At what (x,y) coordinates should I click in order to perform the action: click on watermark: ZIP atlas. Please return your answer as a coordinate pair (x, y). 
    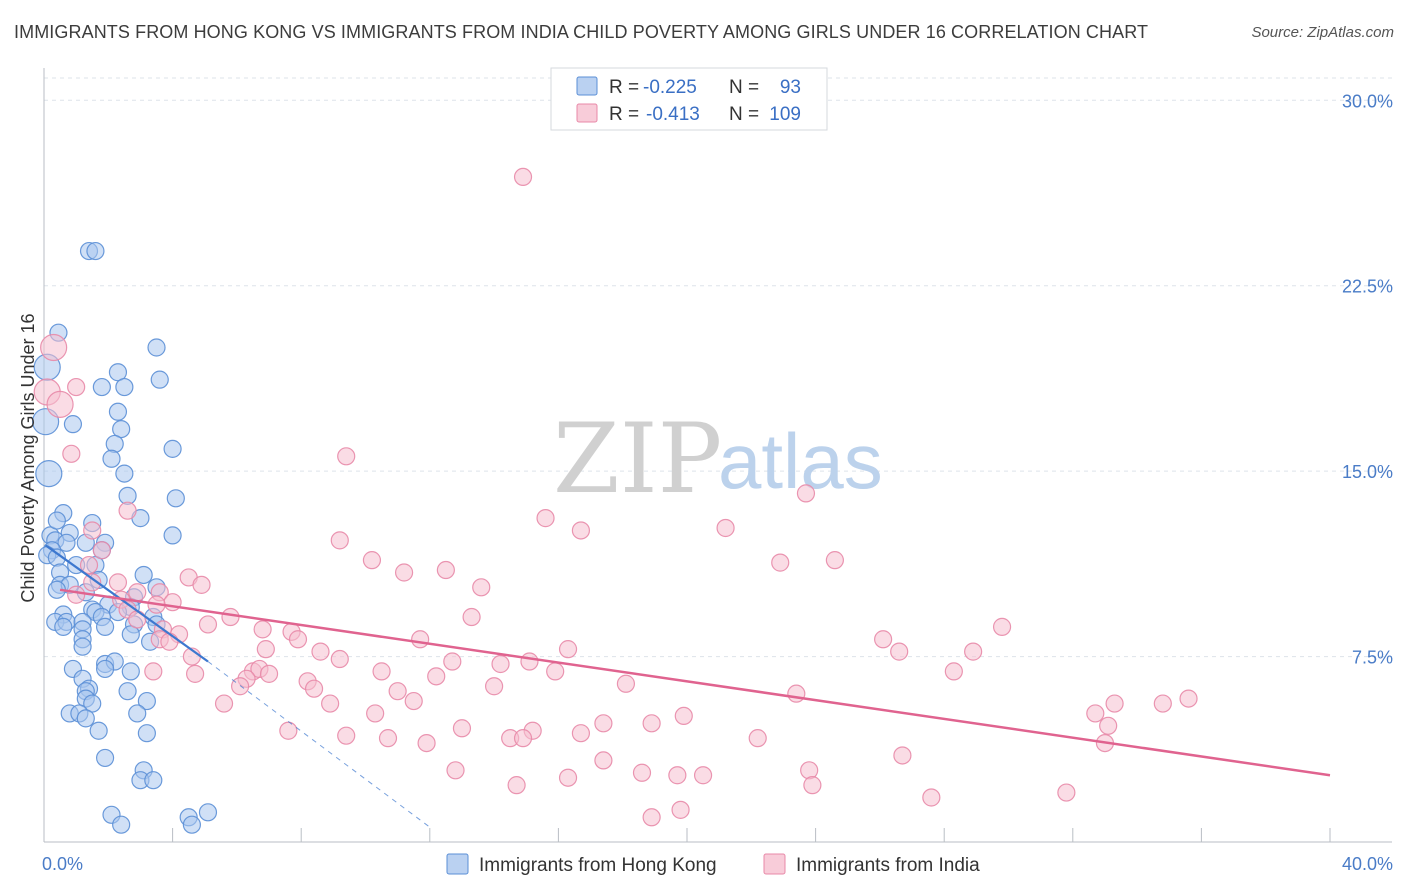
    Looking at the image, I should click on (718, 459).